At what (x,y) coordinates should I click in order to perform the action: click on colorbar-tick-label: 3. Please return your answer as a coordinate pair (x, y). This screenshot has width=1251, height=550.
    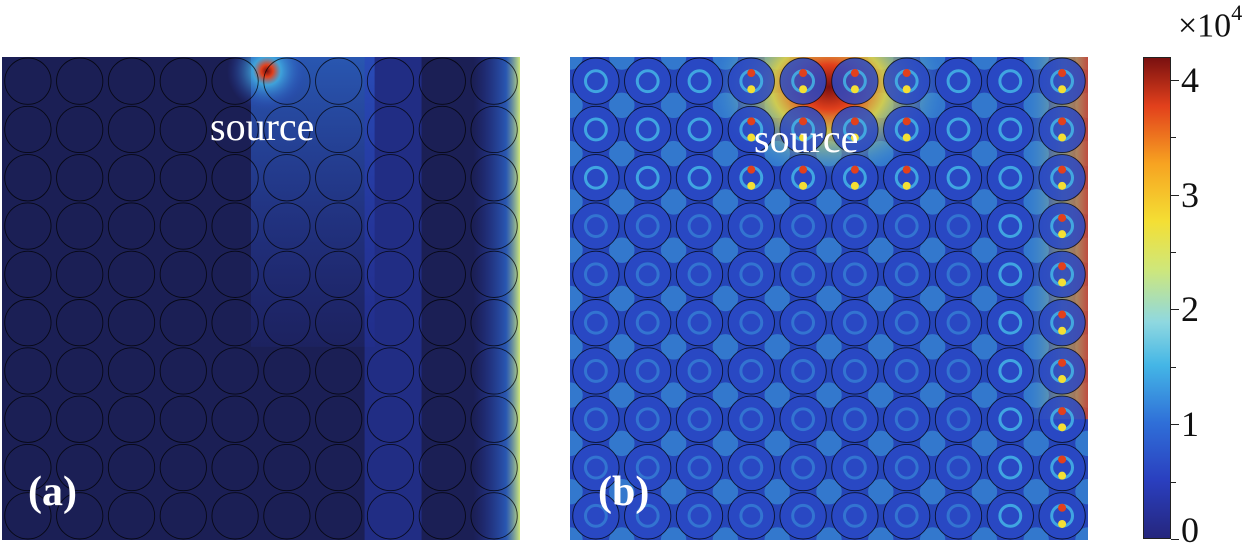
    Looking at the image, I should click on (1190, 194).